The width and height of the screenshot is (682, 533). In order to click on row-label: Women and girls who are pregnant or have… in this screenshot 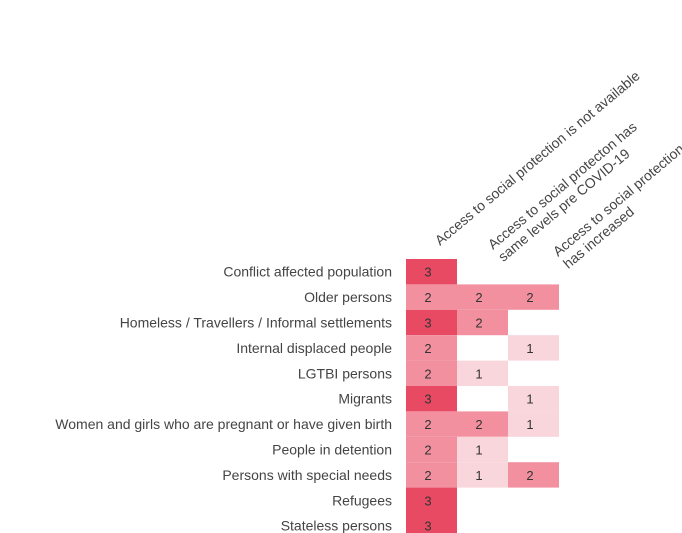, I will do `click(223, 424)`.